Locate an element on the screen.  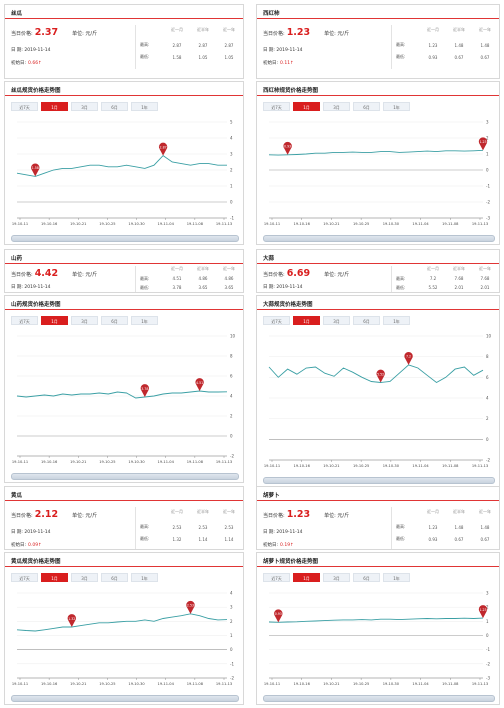
max-label: 最高: is located at coordinates (401, 44).